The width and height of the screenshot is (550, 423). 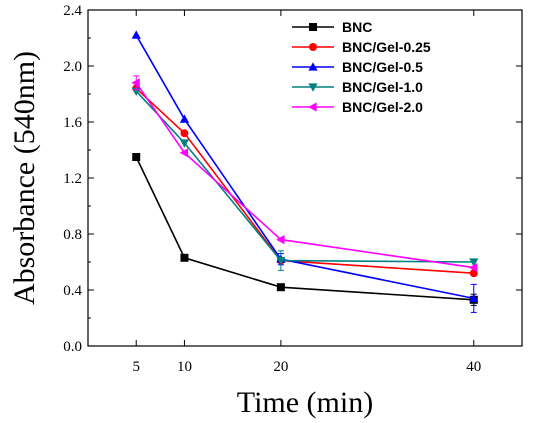 What do you see at coordinates (72, 123) in the screenshot?
I see `y-tick-label: 1.6` at bounding box center [72, 123].